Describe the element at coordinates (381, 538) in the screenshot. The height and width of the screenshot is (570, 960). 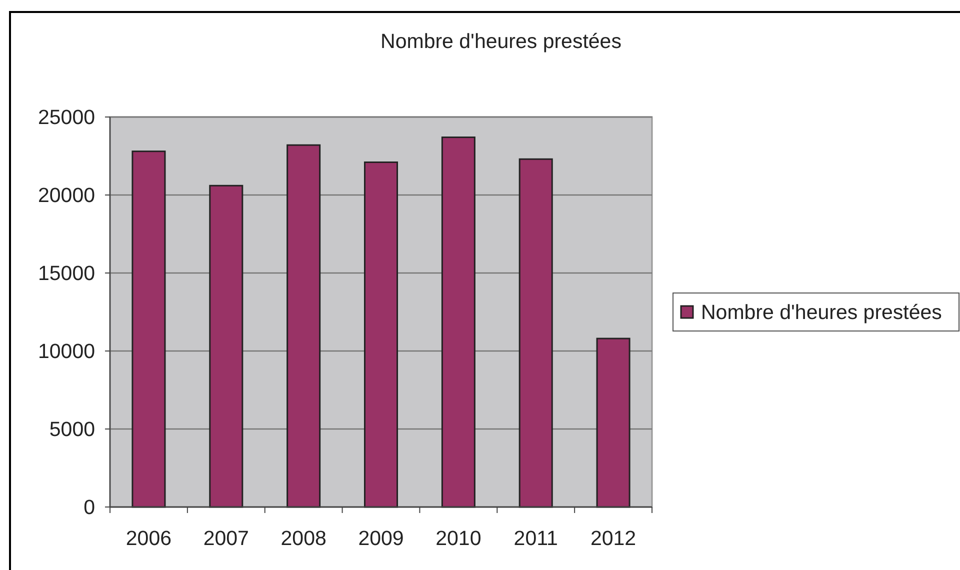
I see `x-tick-label: 2009` at that location.